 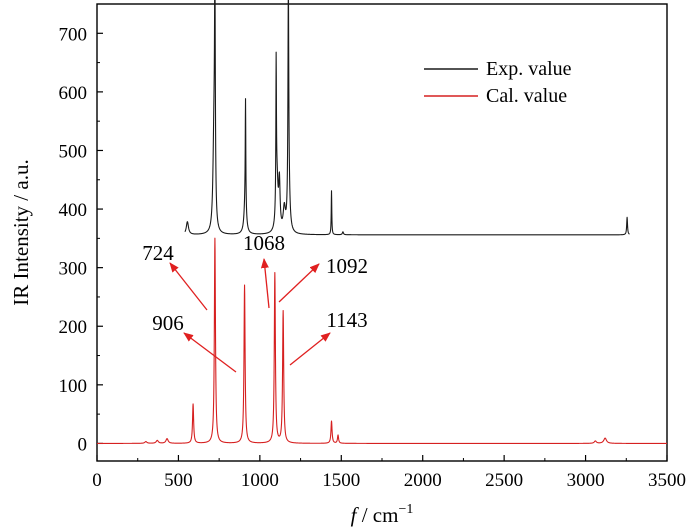 I want to click on x-tick-label: 1000, so click(x=260, y=480).